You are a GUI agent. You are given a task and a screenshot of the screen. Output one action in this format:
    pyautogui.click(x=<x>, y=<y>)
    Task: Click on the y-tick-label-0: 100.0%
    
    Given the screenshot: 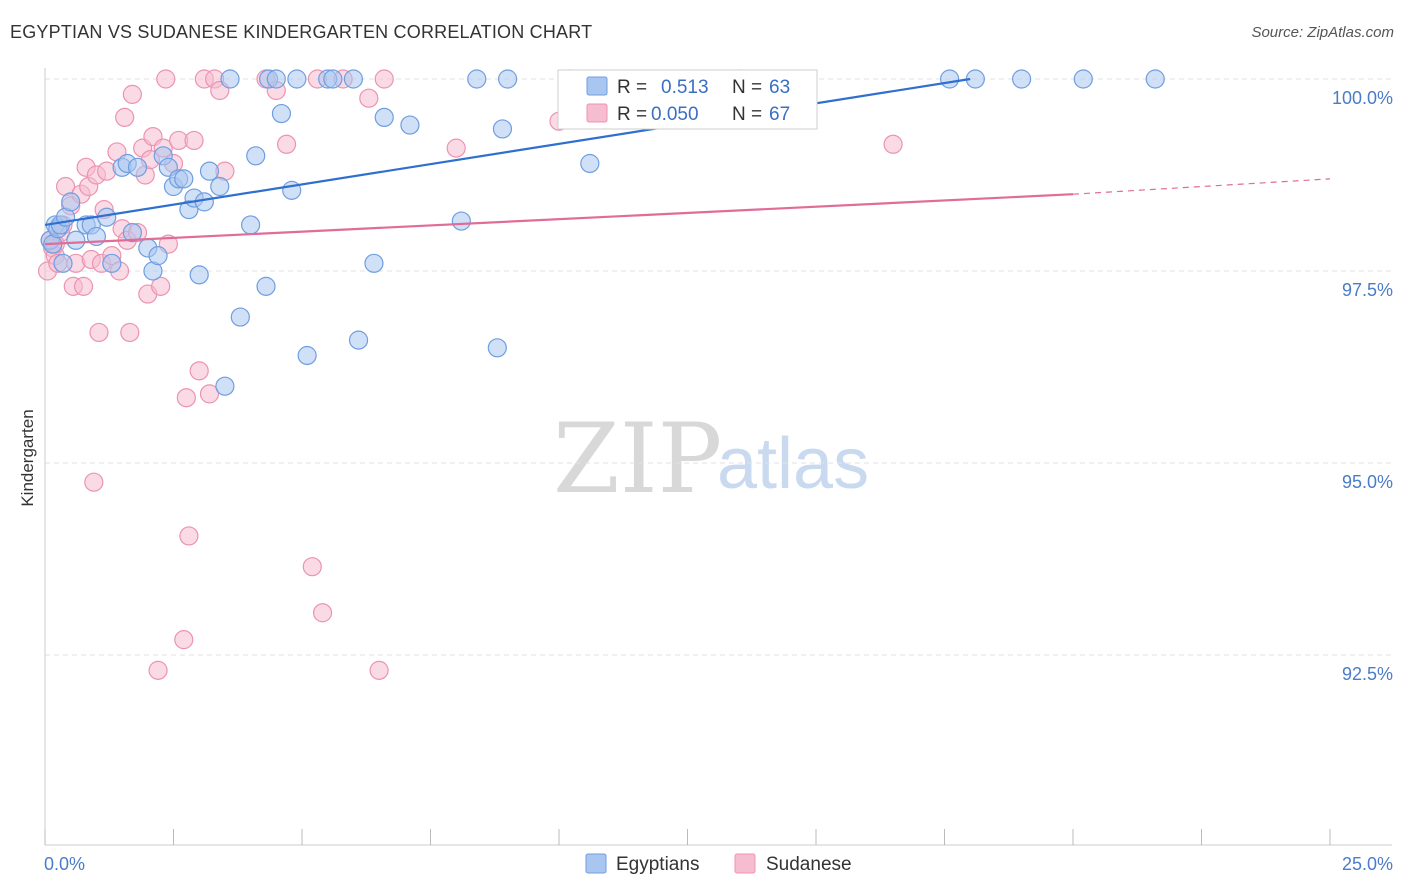 What is the action you would take?
    pyautogui.click(x=1362, y=98)
    